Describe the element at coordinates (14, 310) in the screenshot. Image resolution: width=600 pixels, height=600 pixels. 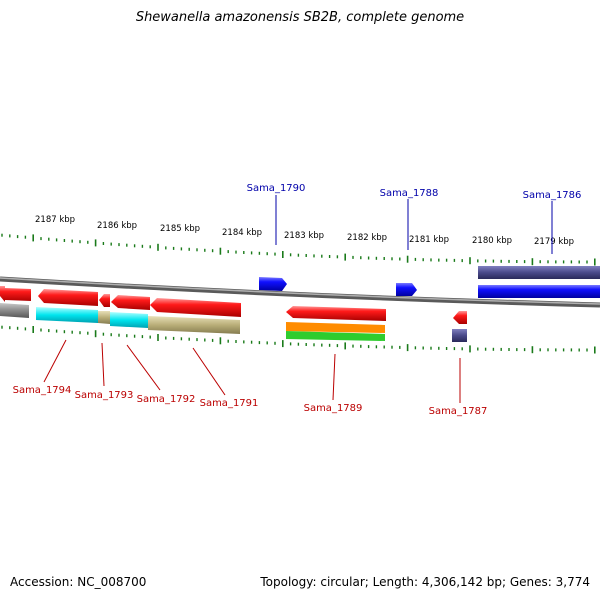
I see `grey-feature-left` at that location.